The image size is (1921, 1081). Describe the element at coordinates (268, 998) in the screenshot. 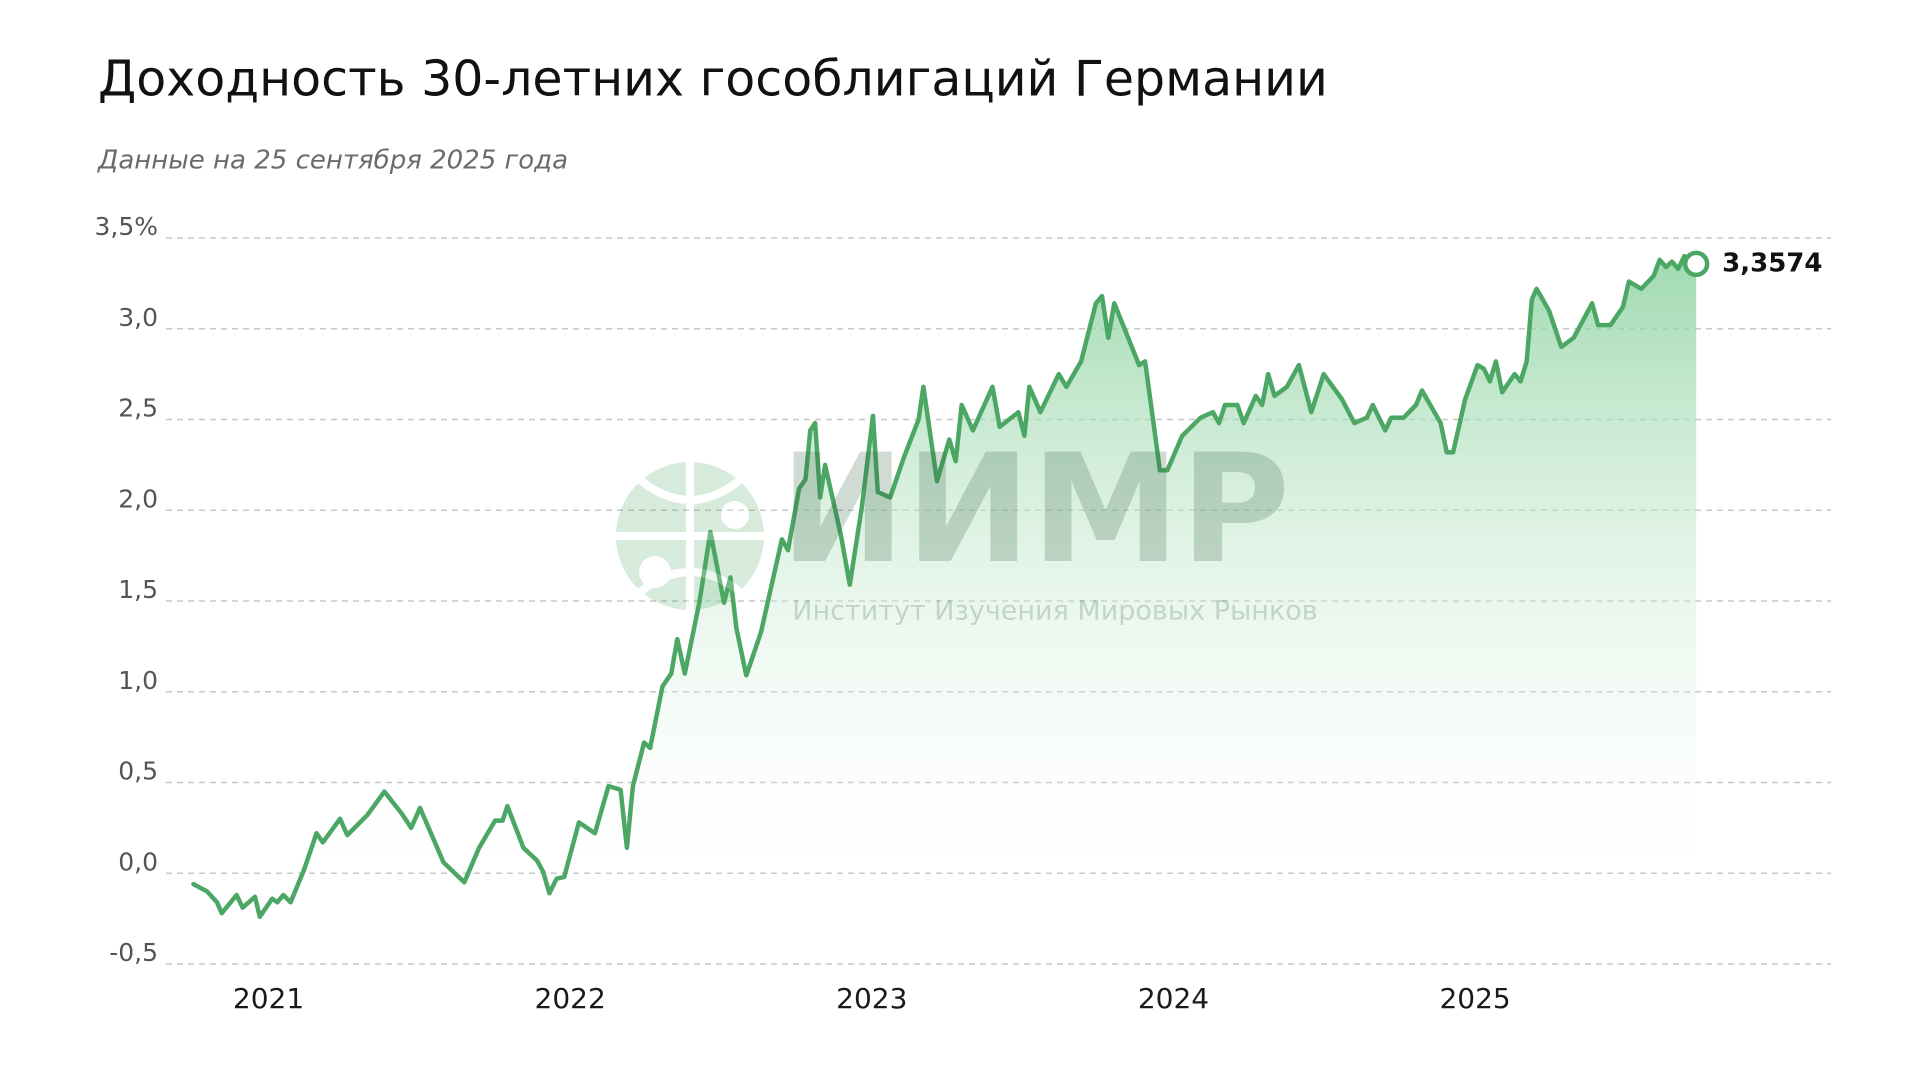

I see `x-tick-label: 2021` at that location.